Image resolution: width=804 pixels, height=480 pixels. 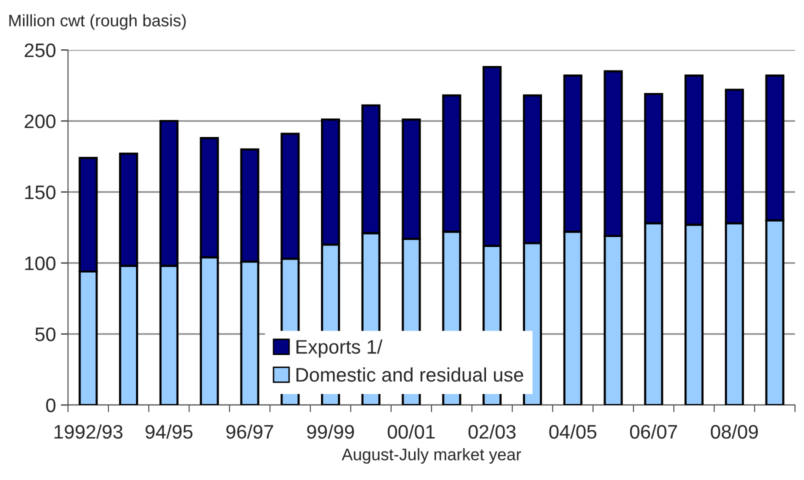 I want to click on x-tick-label: 02/03, so click(x=492, y=431).